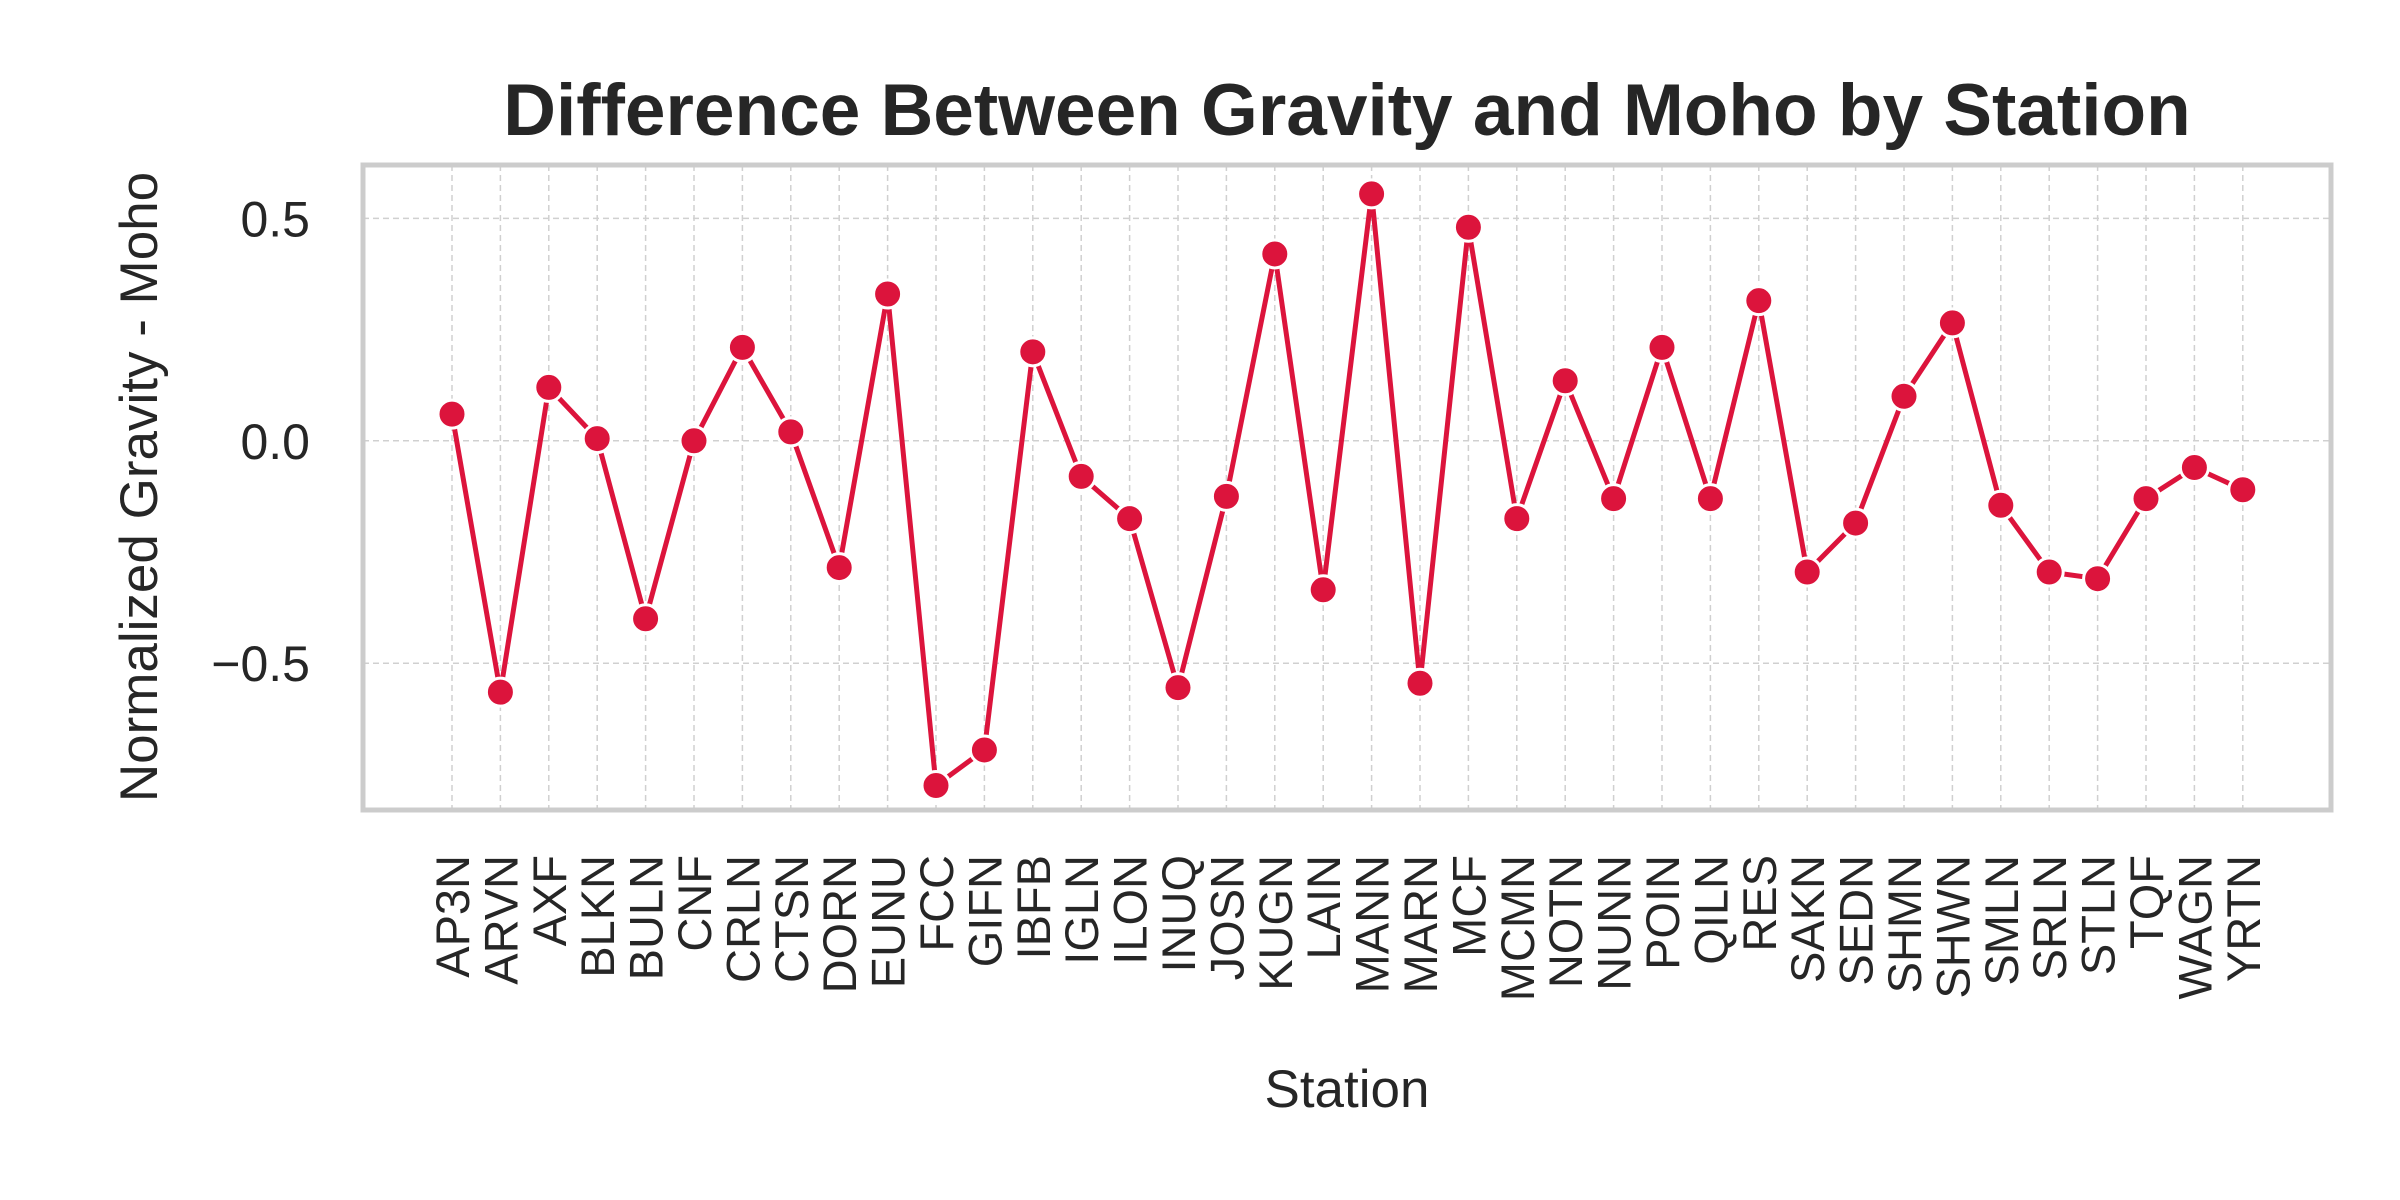  What do you see at coordinates (275, 219) in the screenshot?
I see `y-tick-label: 0.5` at bounding box center [275, 219].